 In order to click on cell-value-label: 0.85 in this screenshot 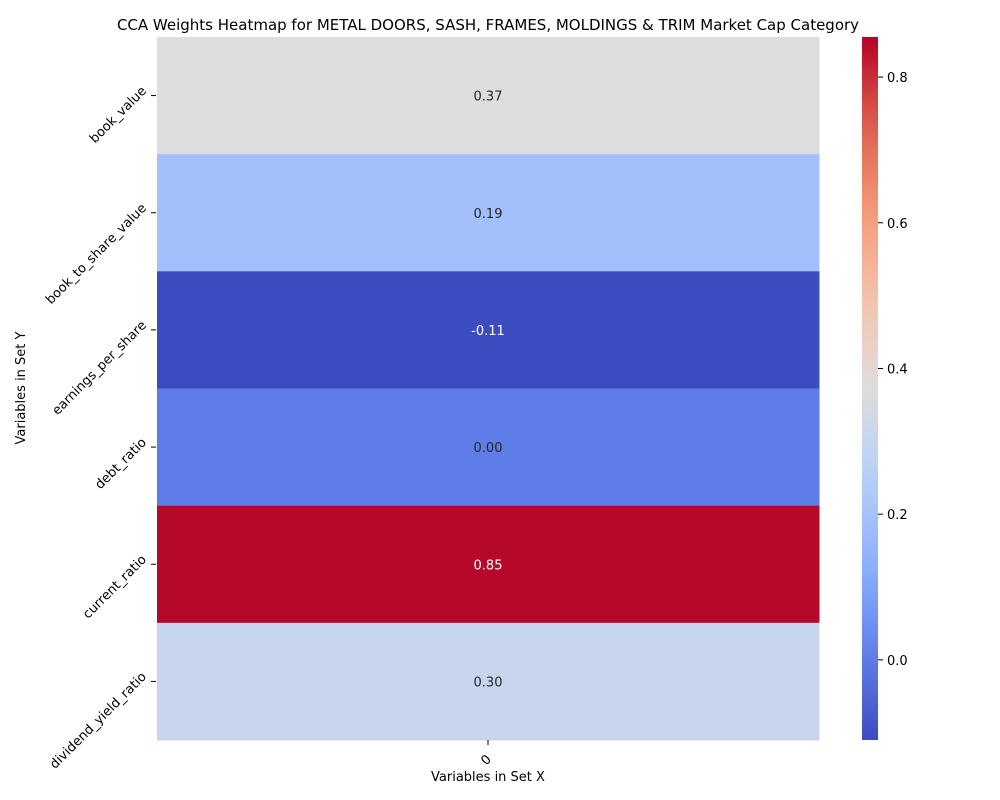, I will do `click(488, 565)`.